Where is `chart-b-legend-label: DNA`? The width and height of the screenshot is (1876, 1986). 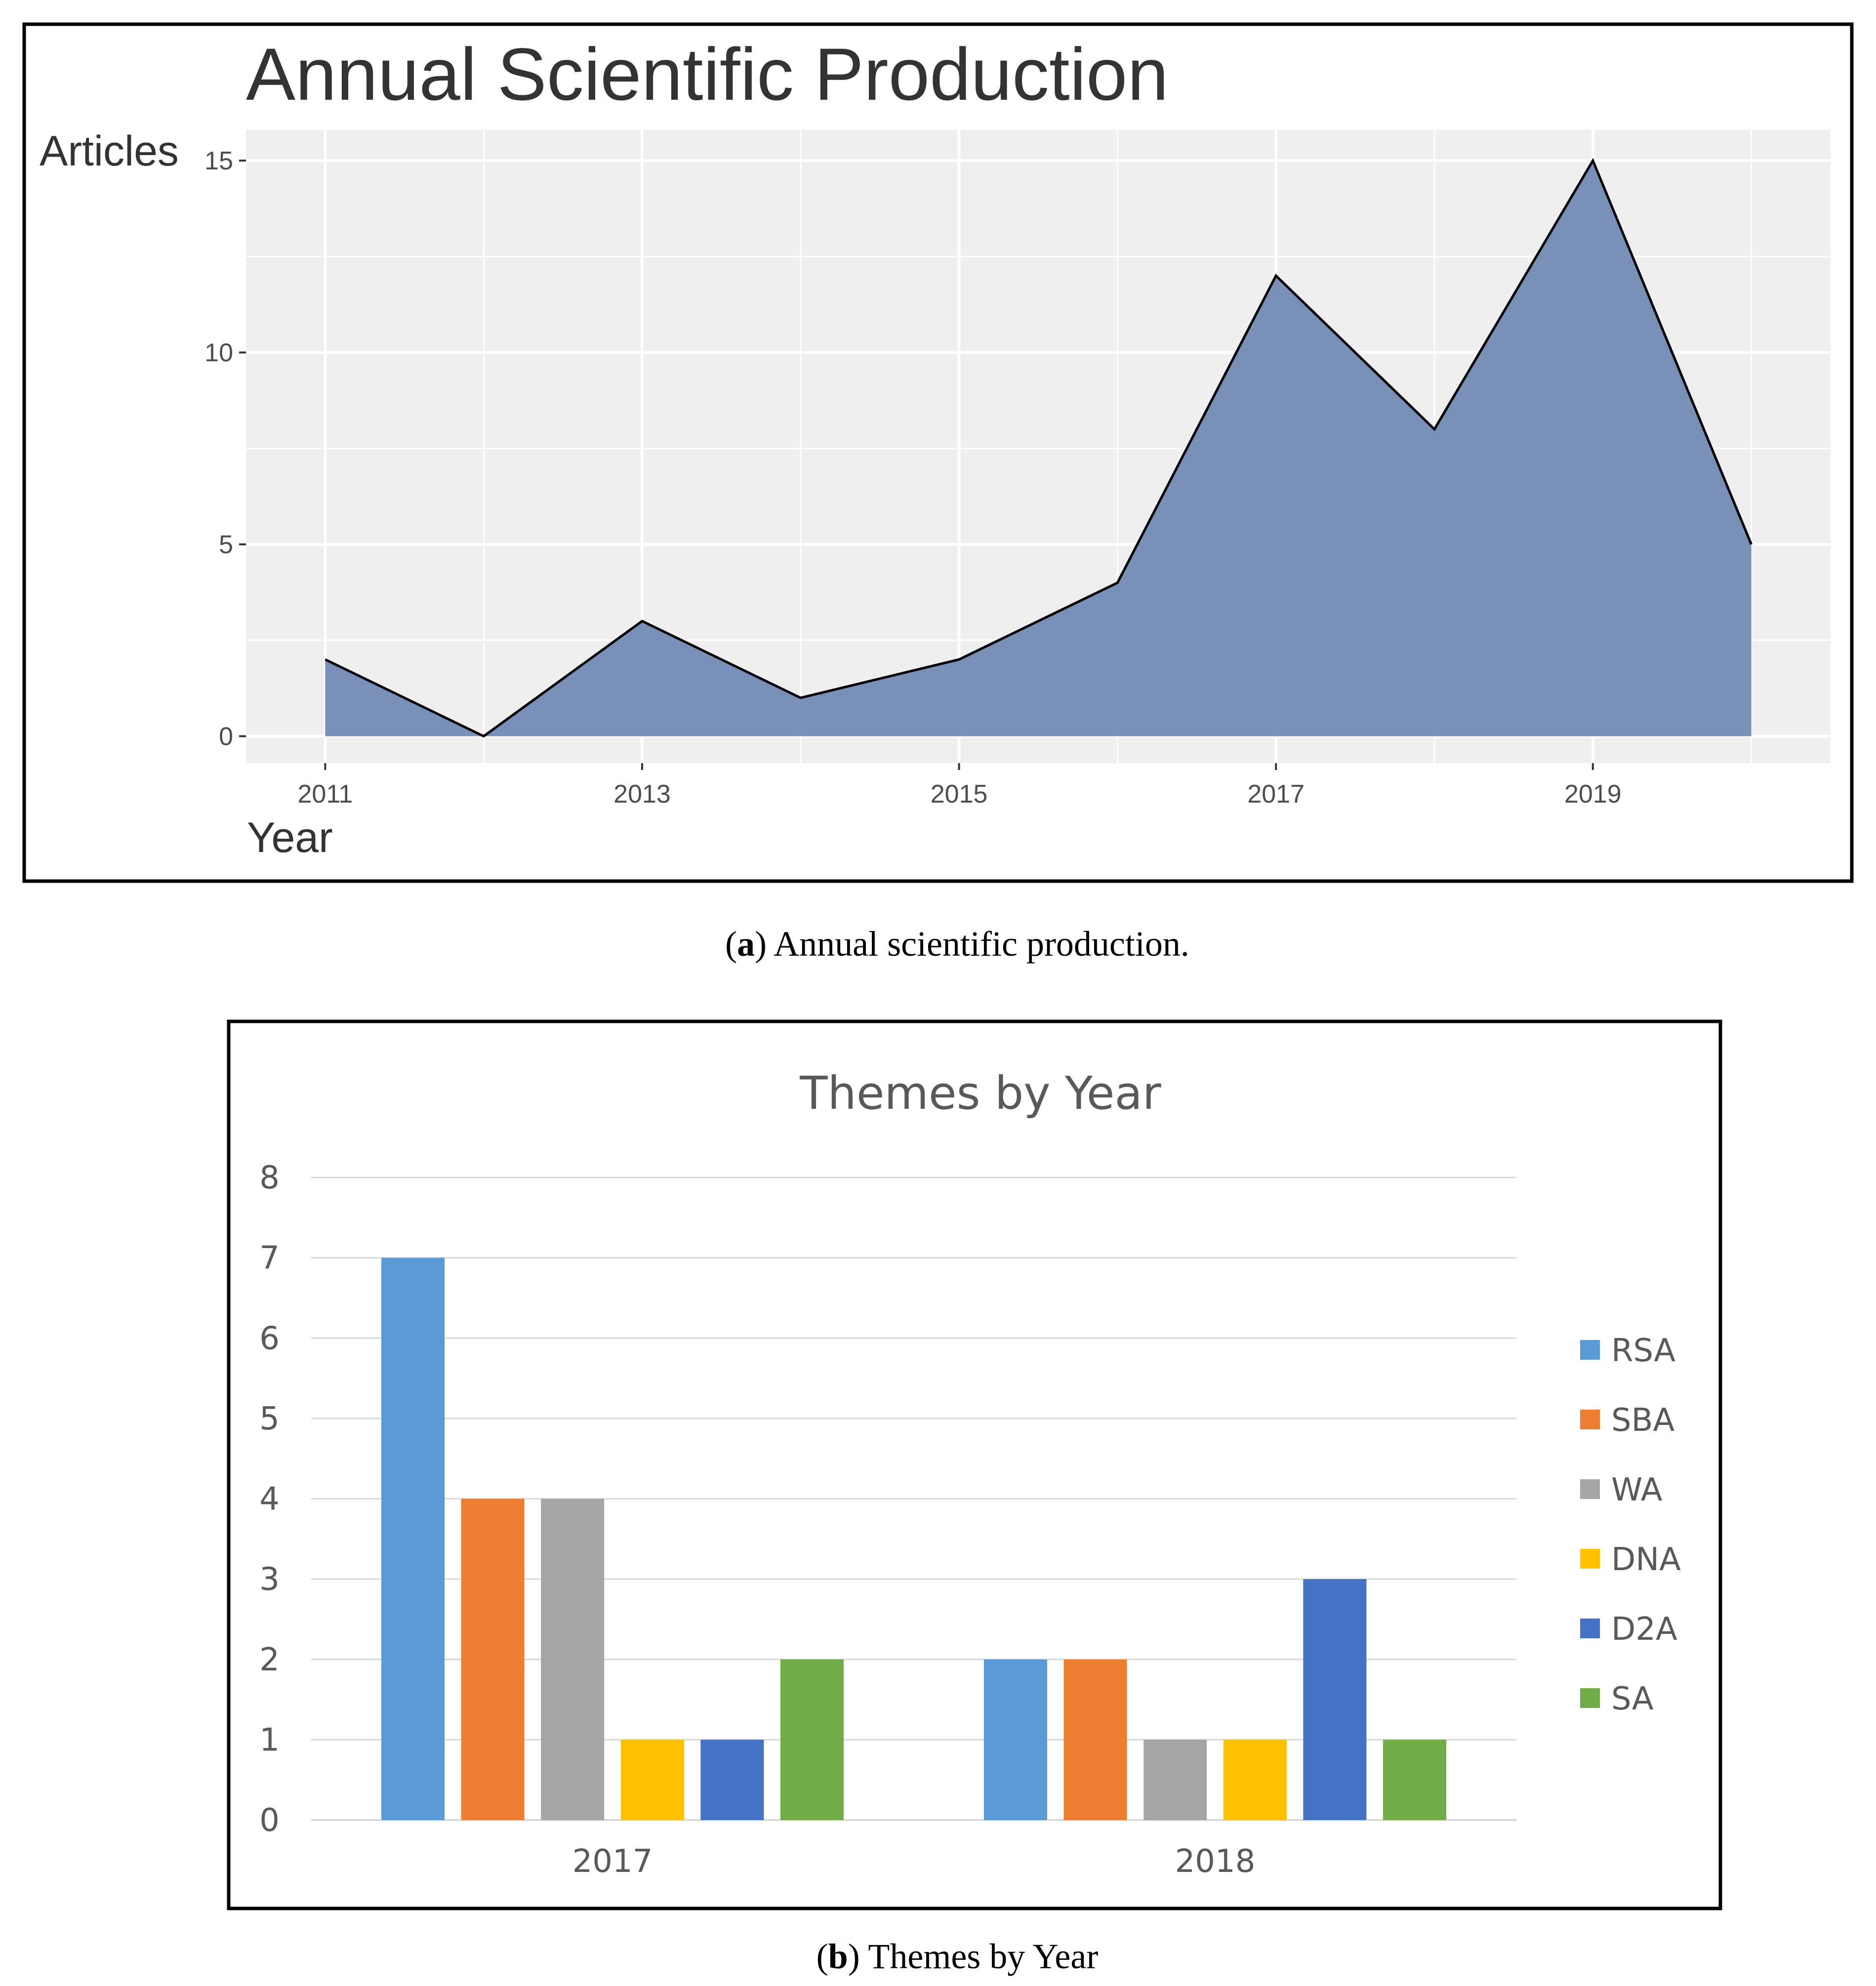
chart-b-legend-label: DNA is located at coordinates (1646, 1559).